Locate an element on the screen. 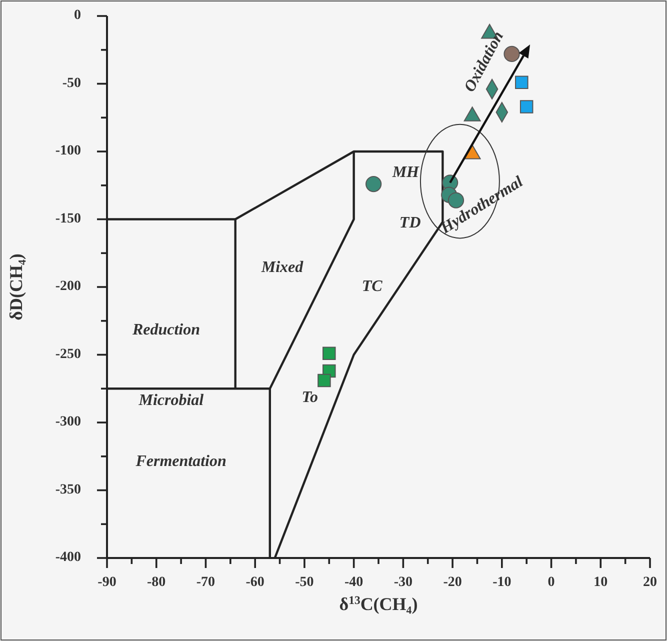  y-tick-label: -250 is located at coordinates (68, 354).